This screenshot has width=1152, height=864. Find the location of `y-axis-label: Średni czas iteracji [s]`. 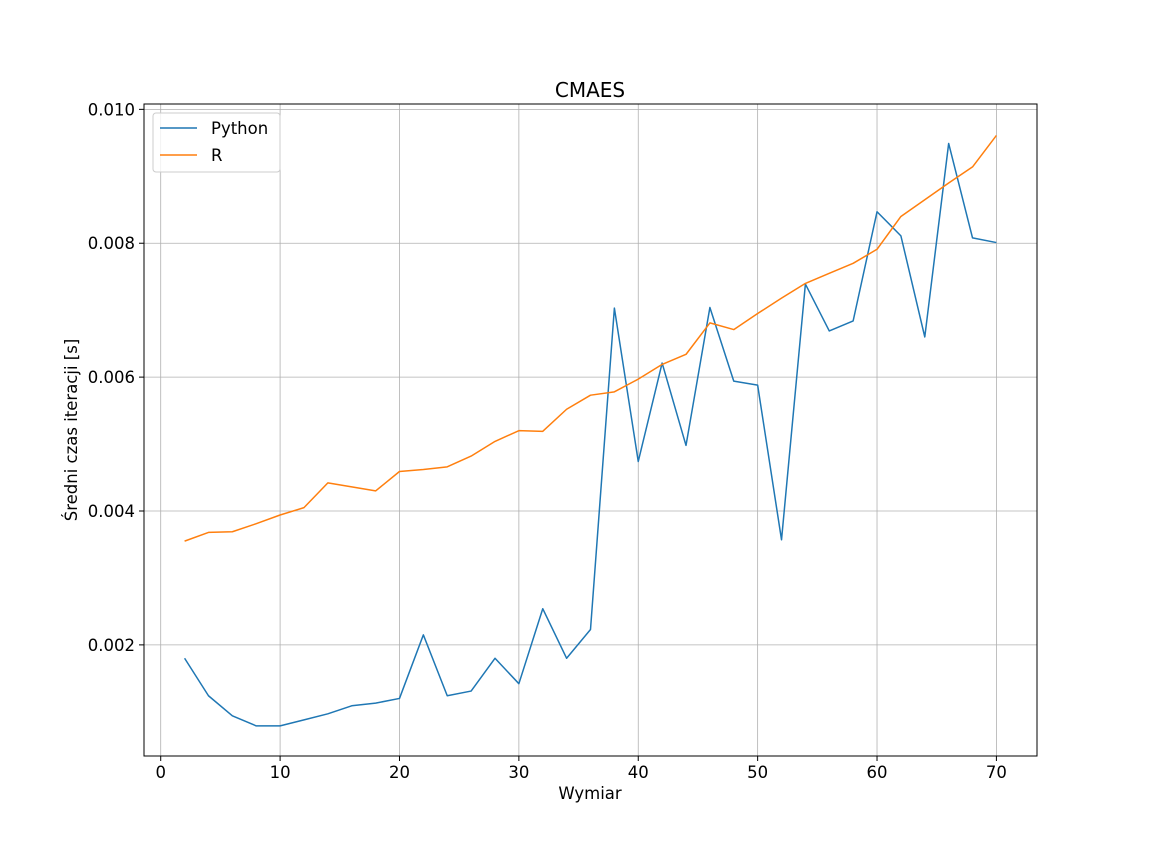

y-axis-label: Średni czas iteracji [s] is located at coordinates (71, 430).